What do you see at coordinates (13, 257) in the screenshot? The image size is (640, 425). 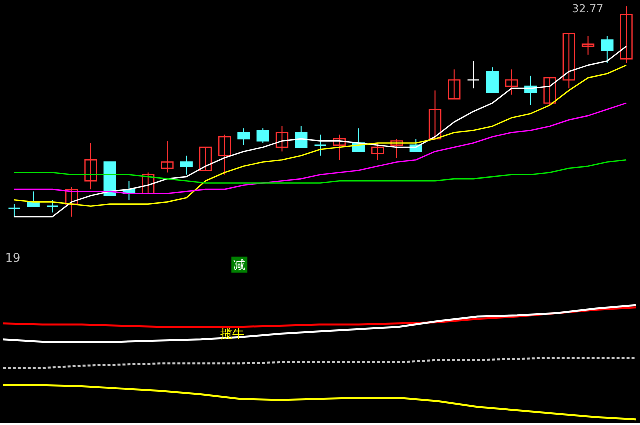 I see `text: 19` at bounding box center [13, 257].